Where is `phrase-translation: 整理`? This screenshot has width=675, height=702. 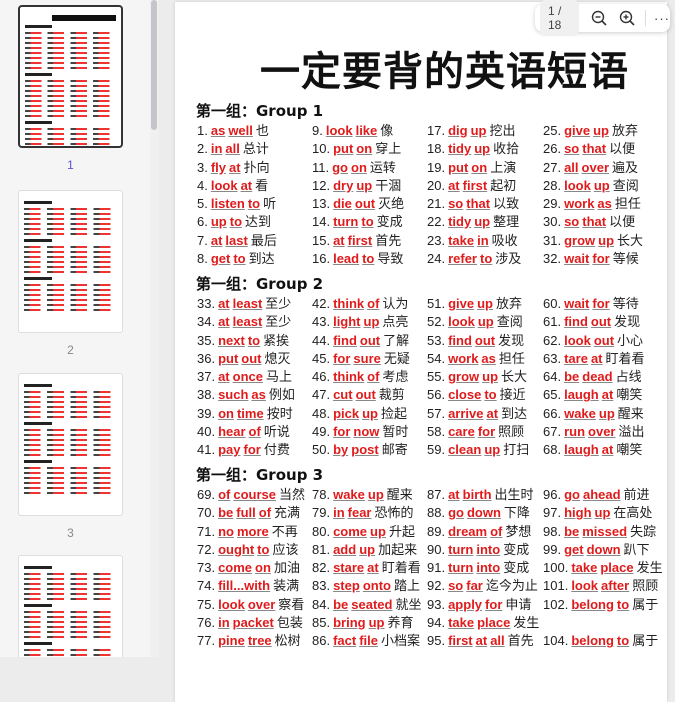
phrase-translation: 整理 is located at coordinates (506, 222).